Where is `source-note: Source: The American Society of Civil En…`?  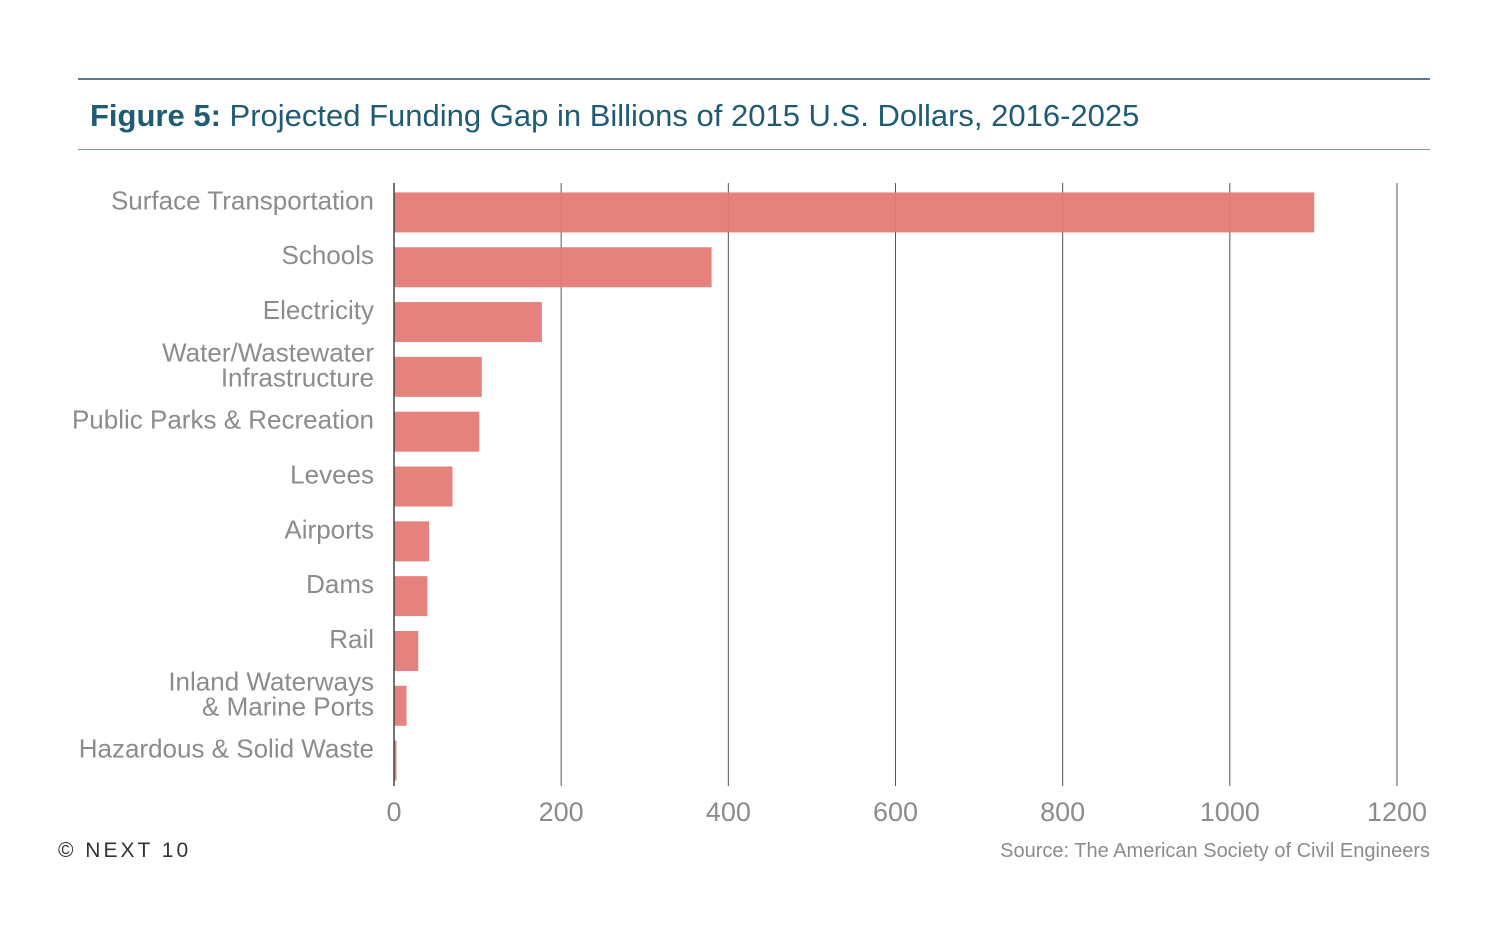
source-note: Source: The American Society of Civil En… is located at coordinates (1215, 851).